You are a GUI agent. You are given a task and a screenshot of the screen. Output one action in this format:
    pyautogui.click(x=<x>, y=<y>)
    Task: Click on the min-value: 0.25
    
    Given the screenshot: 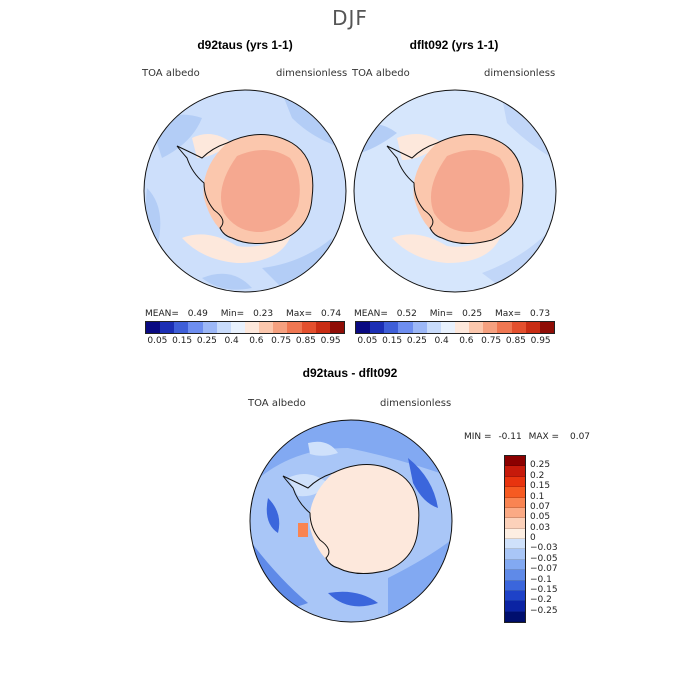 What is the action you would take?
    pyautogui.click(x=472, y=314)
    